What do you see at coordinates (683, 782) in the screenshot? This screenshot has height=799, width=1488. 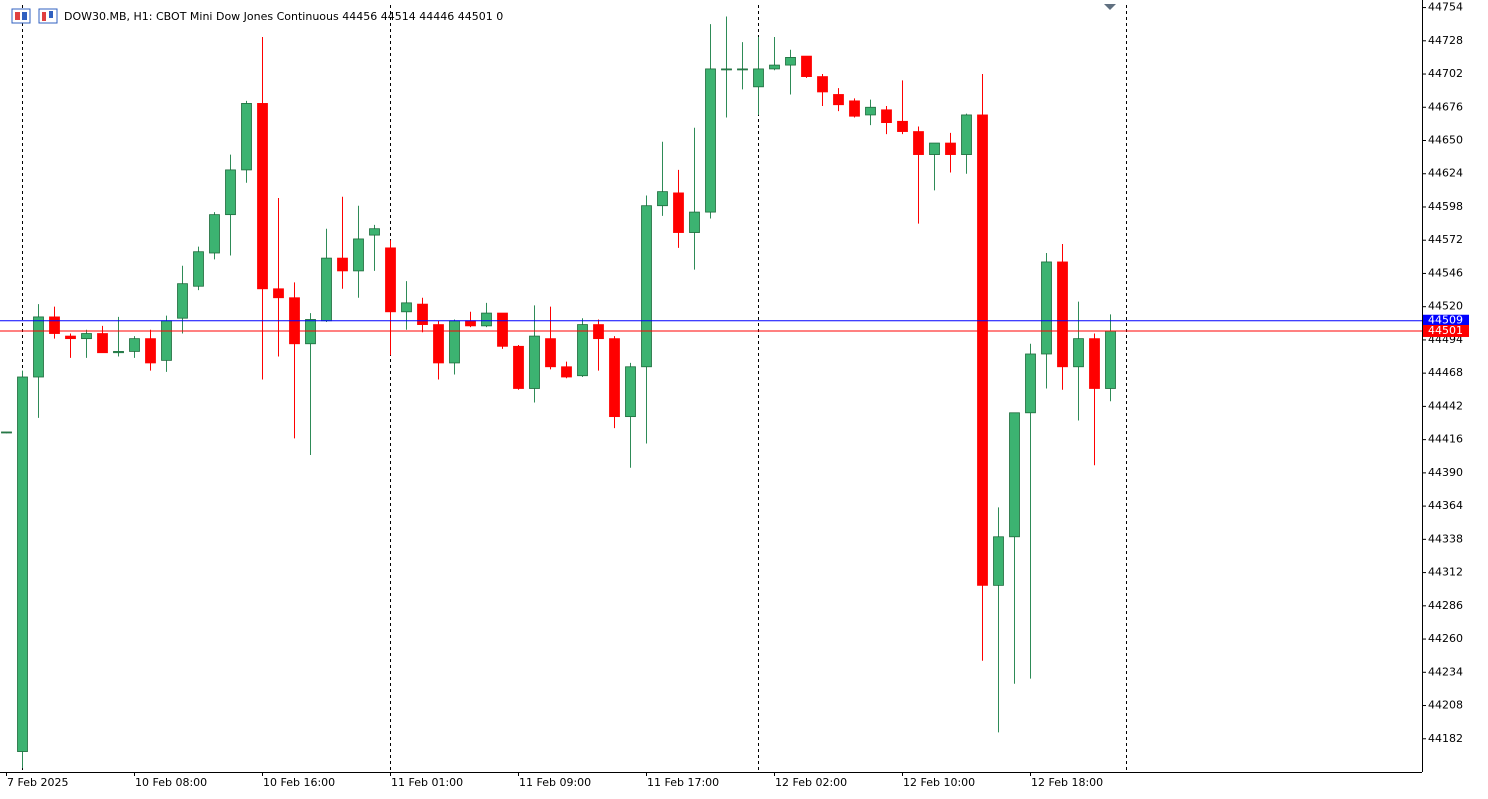 I see `x-tick-label: 11 Feb 17:00` at bounding box center [683, 782].